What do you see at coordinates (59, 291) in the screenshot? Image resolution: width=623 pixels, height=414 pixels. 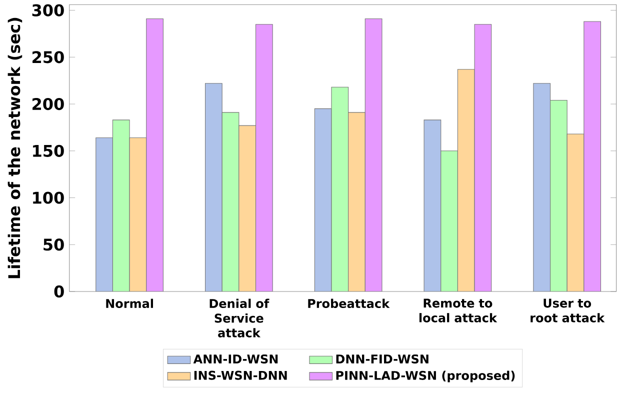 I see `y-tick-label: 0` at bounding box center [59, 291].